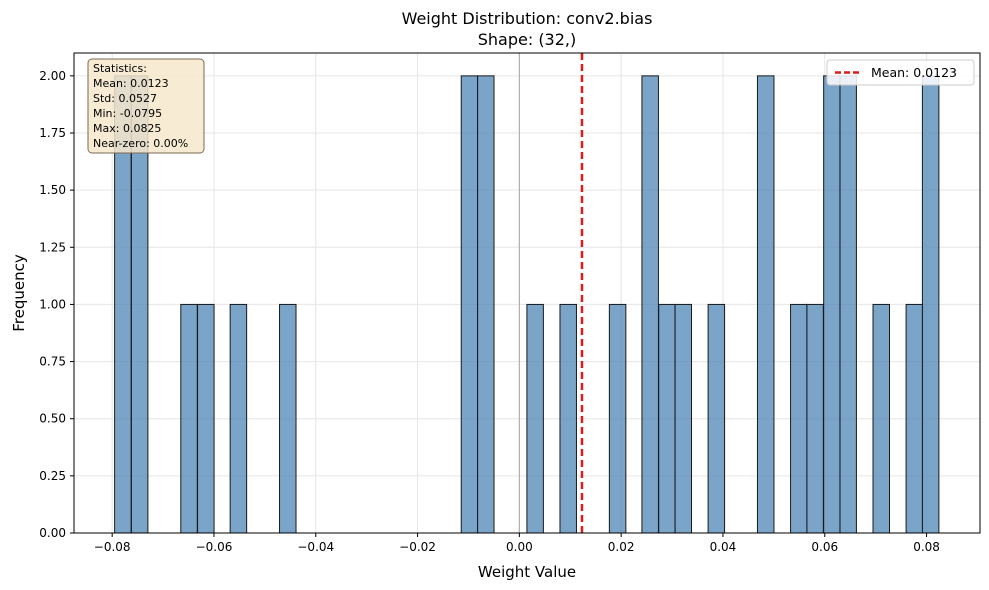 This screenshot has width=989, height=590. What do you see at coordinates (131, 83) in the screenshot?
I see `stats-line-mean: Mean: 0.0123` at bounding box center [131, 83].